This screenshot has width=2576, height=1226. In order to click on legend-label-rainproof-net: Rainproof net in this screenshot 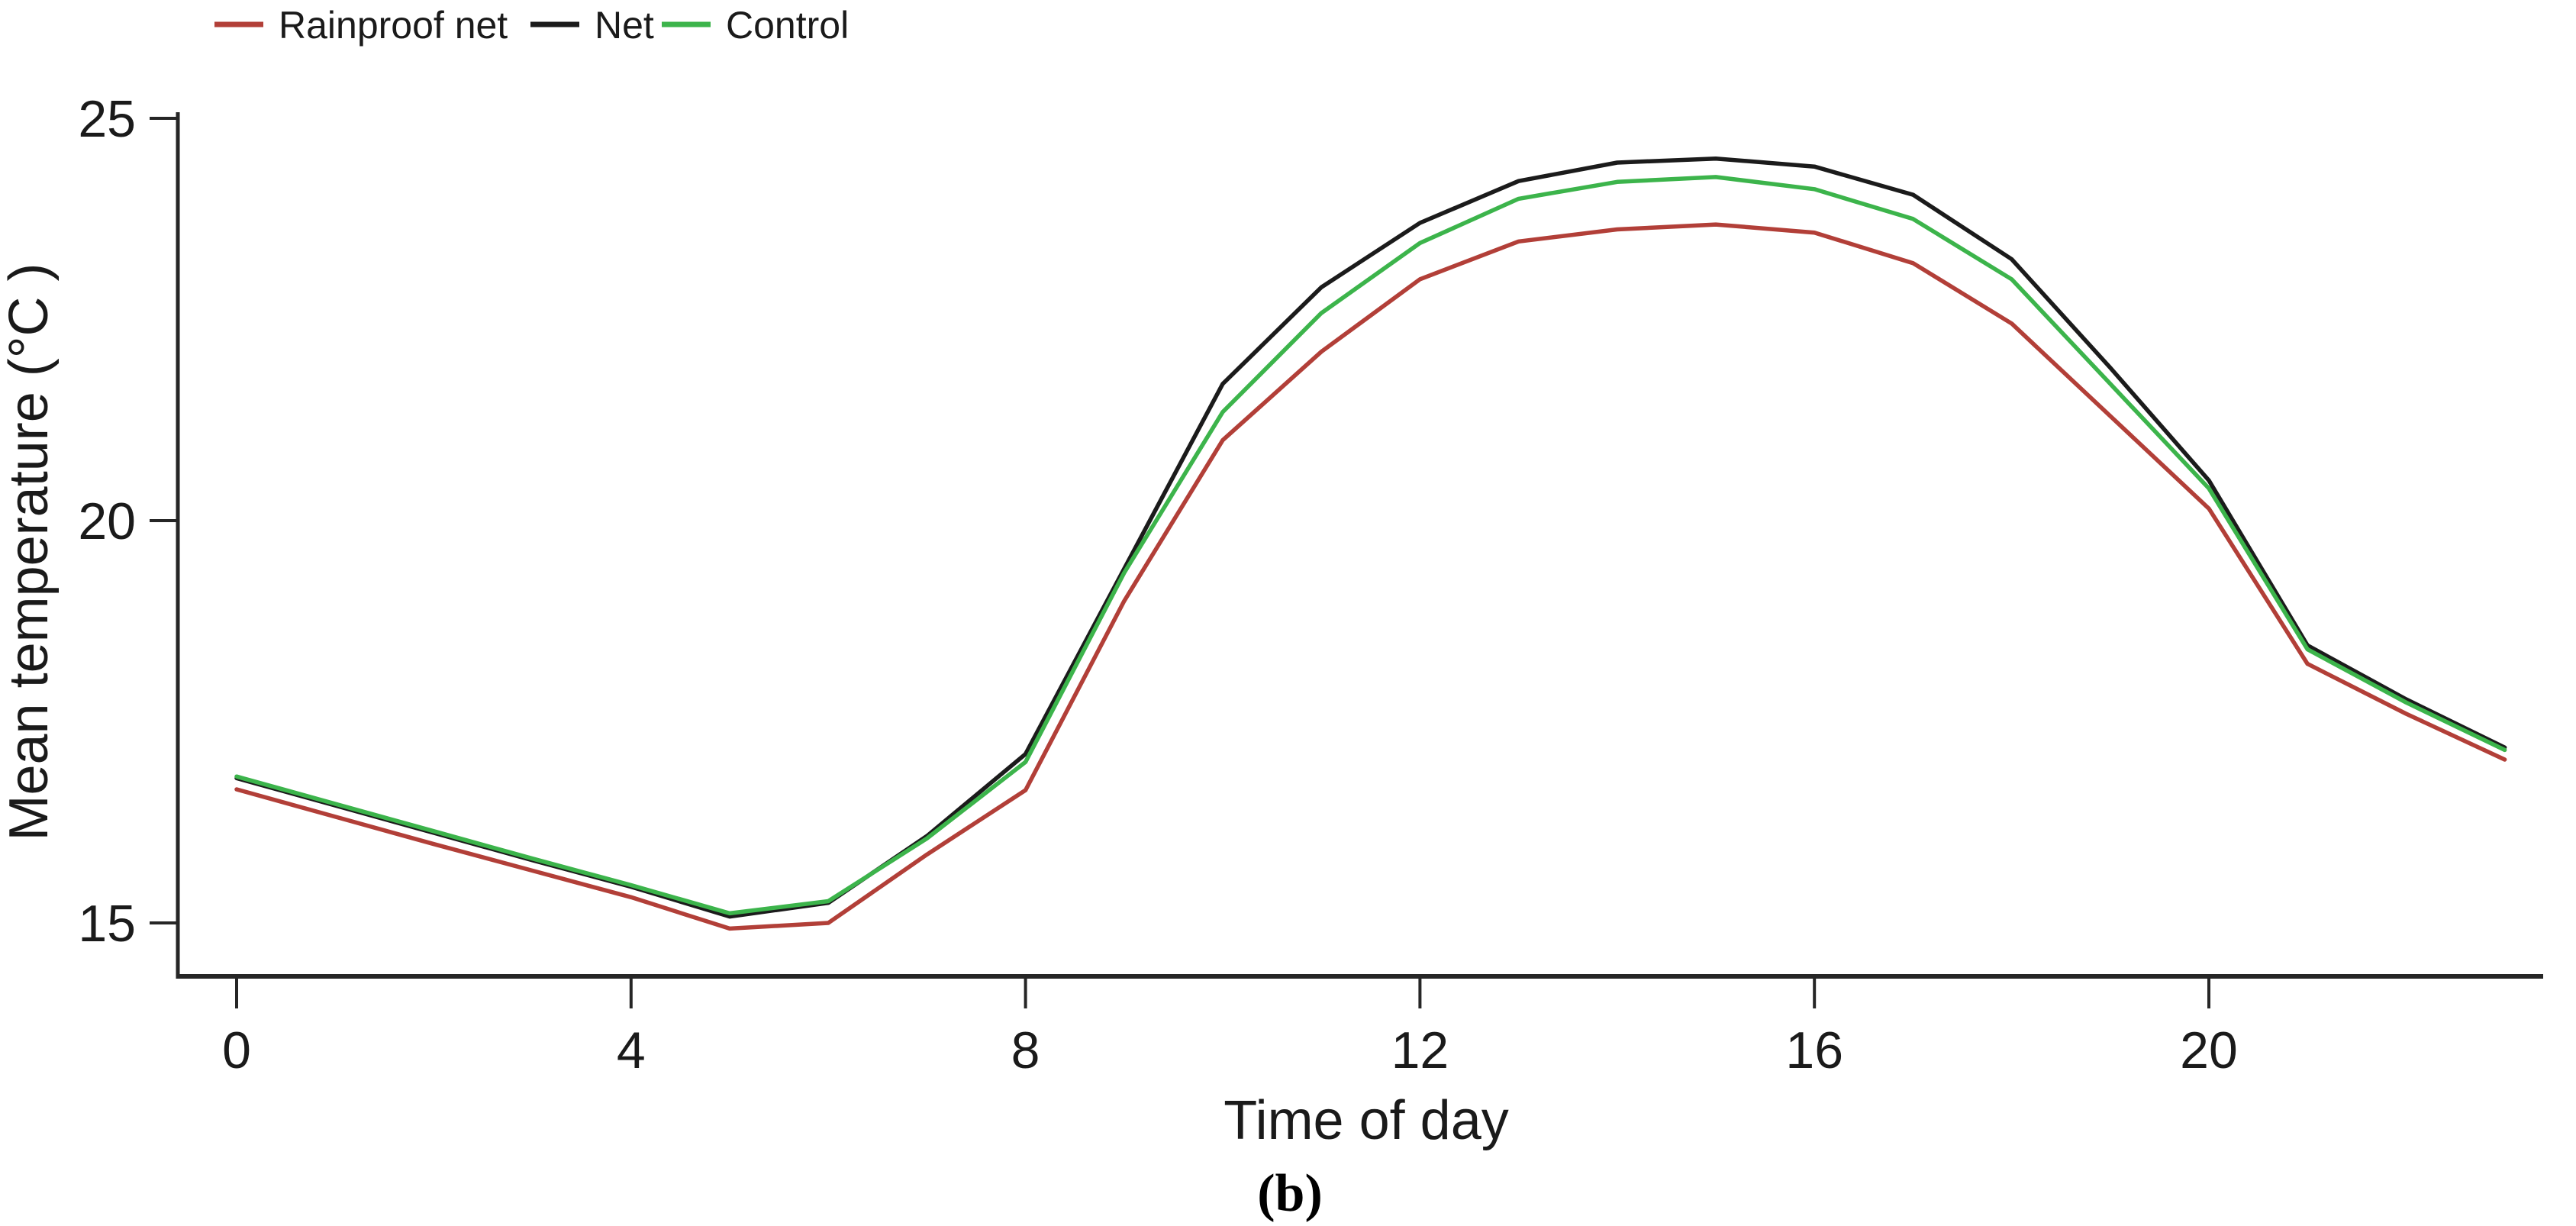, I will do `click(394, 25)`.